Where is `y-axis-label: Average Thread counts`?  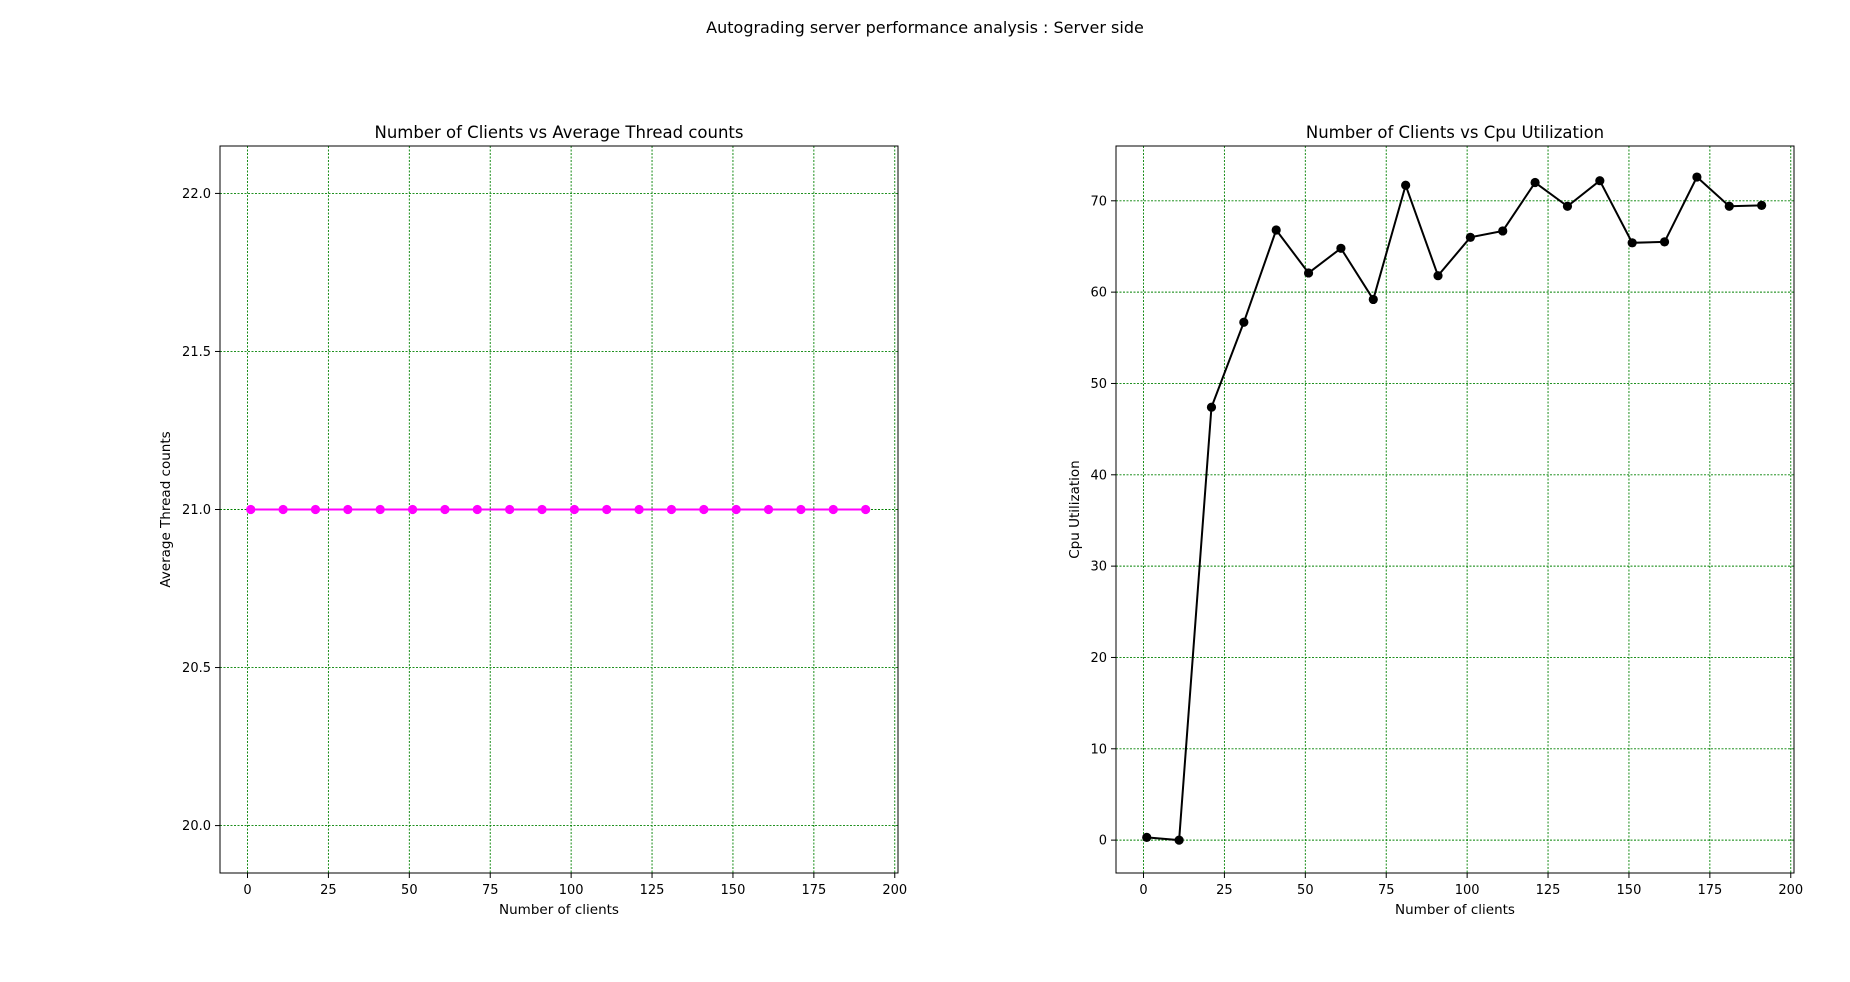
y-axis-label: Average Thread counts is located at coordinates (166, 509).